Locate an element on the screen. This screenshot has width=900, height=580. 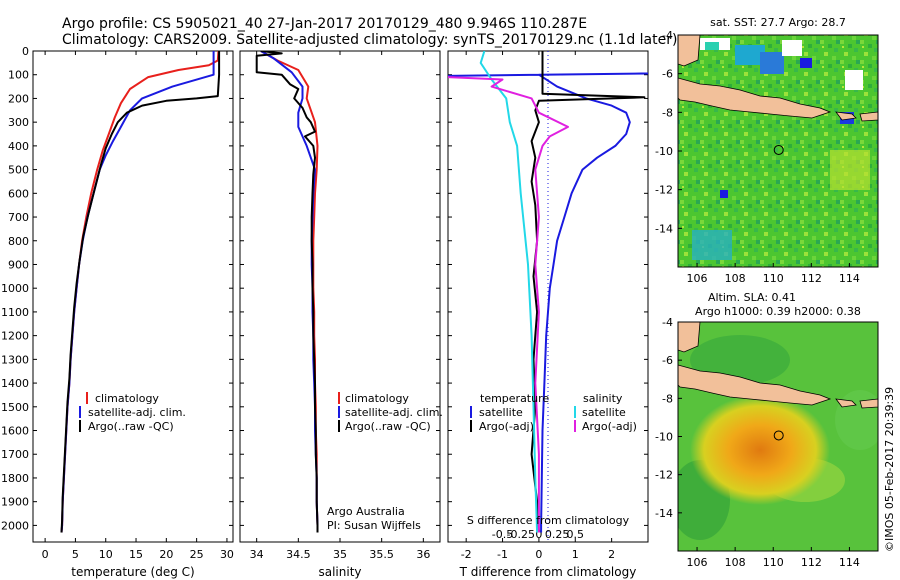
sla-warm-anomaly is located at coordinates (760, 450).